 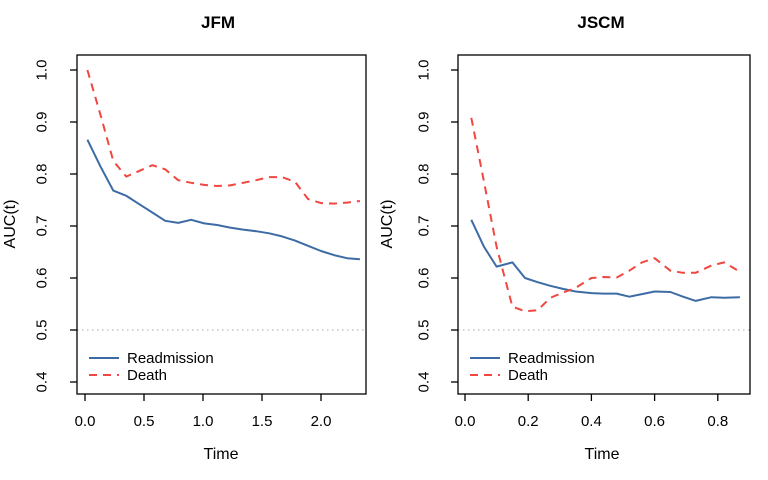 What do you see at coordinates (591, 421) in the screenshot?
I see `jscm-x-tick-label: 0.4` at bounding box center [591, 421].